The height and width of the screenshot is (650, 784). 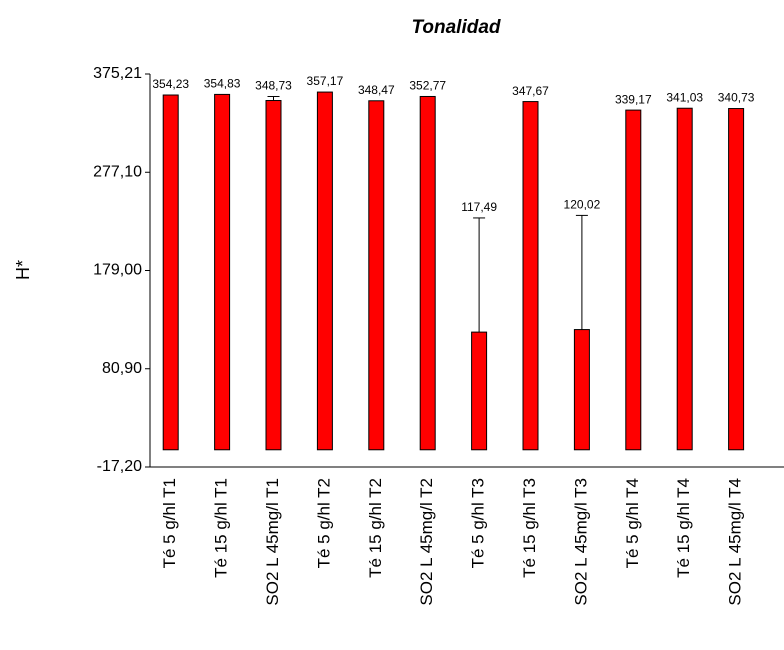 What do you see at coordinates (122, 368) in the screenshot?
I see `y-tick-label: 80,90` at bounding box center [122, 368].